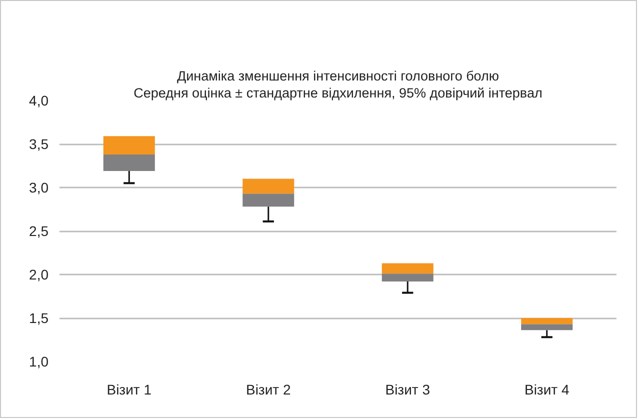  I want to click on y-tick-label: 1,5, so click(39, 318).